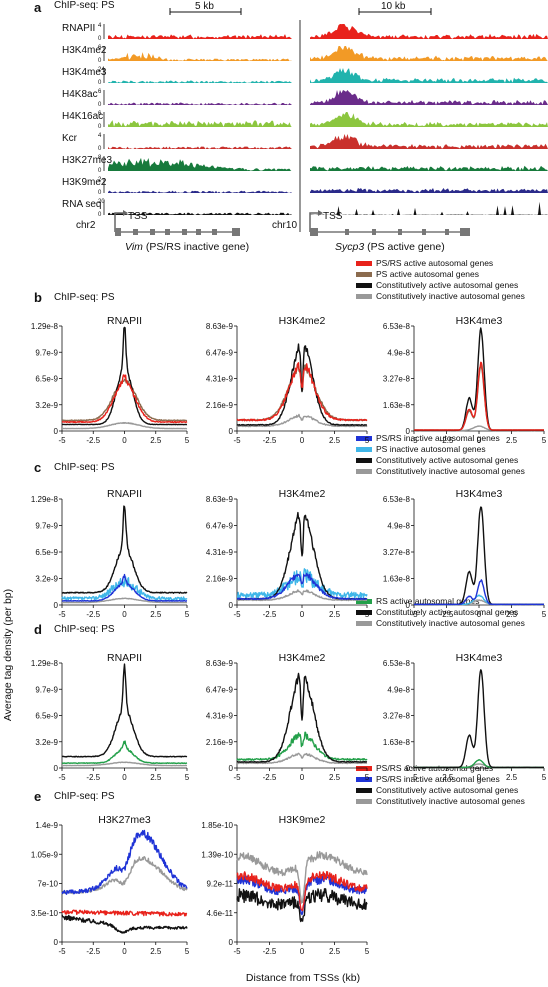  What do you see at coordinates (48, 884) in the screenshot?
I see `y-tick-label: 7e-10` at bounding box center [48, 884].